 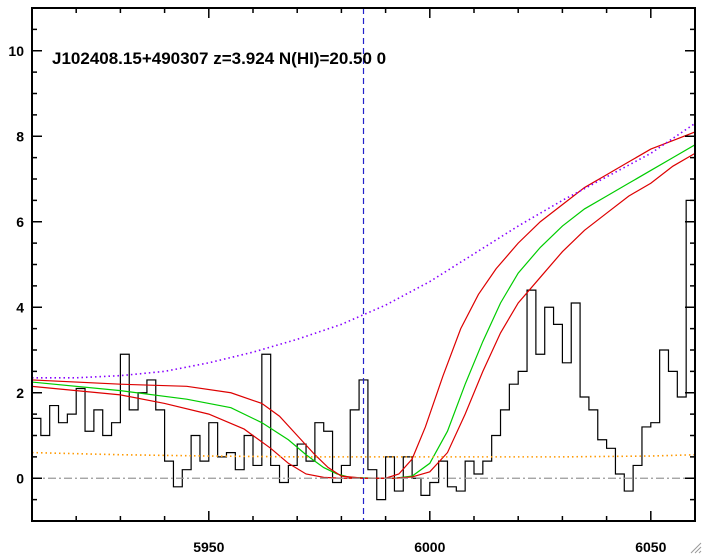 I want to click on resize-grip-icon, so click(x=696, y=548).